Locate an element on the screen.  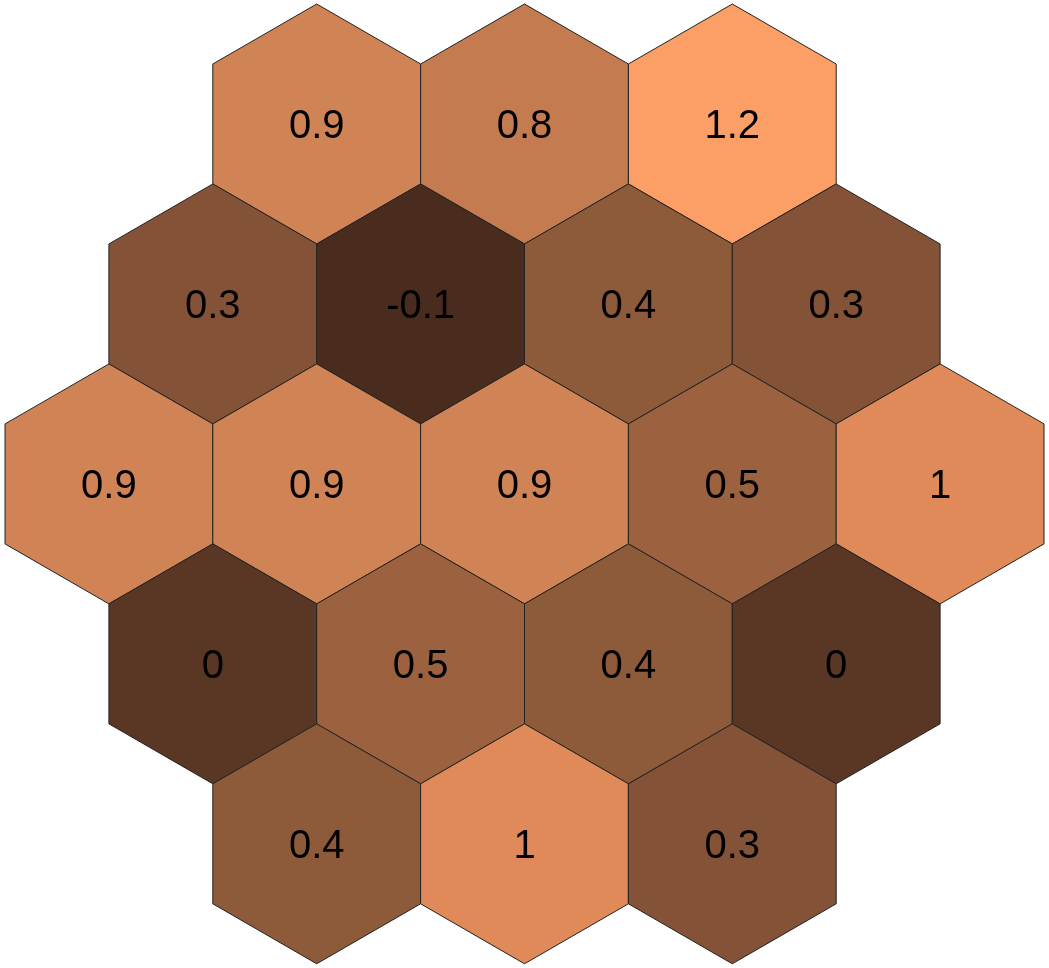
data-label: 0.8 is located at coordinates (524, 123).